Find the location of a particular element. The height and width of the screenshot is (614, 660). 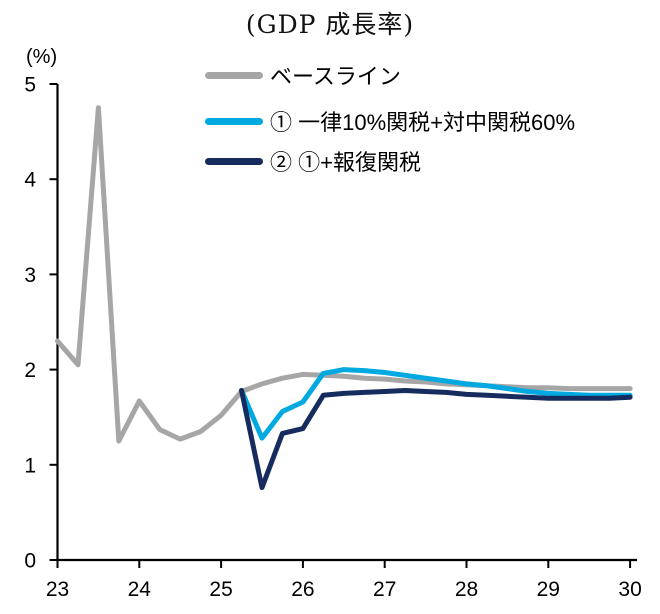

baseline-line-swatch is located at coordinates (234, 75).